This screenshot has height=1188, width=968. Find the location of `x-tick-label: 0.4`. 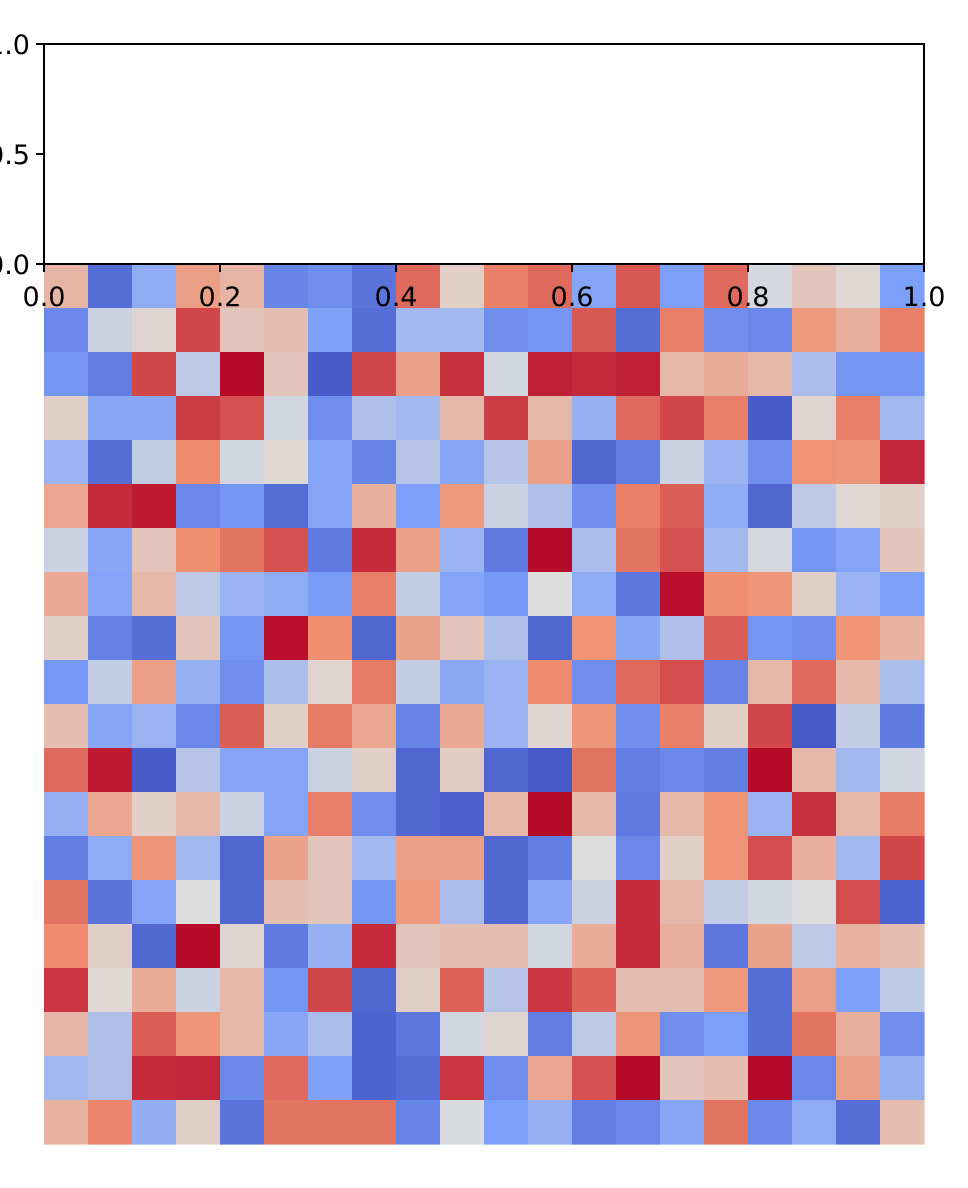

x-tick-label: 0.4 is located at coordinates (396, 297).